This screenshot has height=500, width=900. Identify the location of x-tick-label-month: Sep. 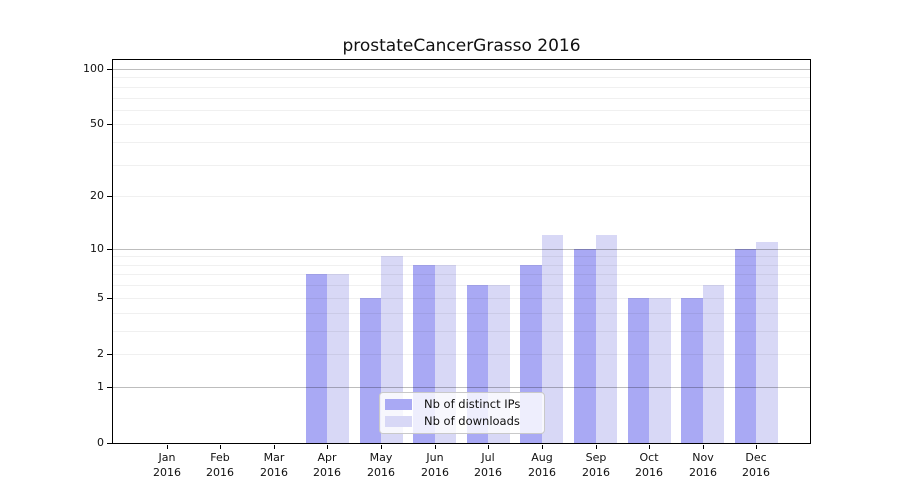
(596, 457).